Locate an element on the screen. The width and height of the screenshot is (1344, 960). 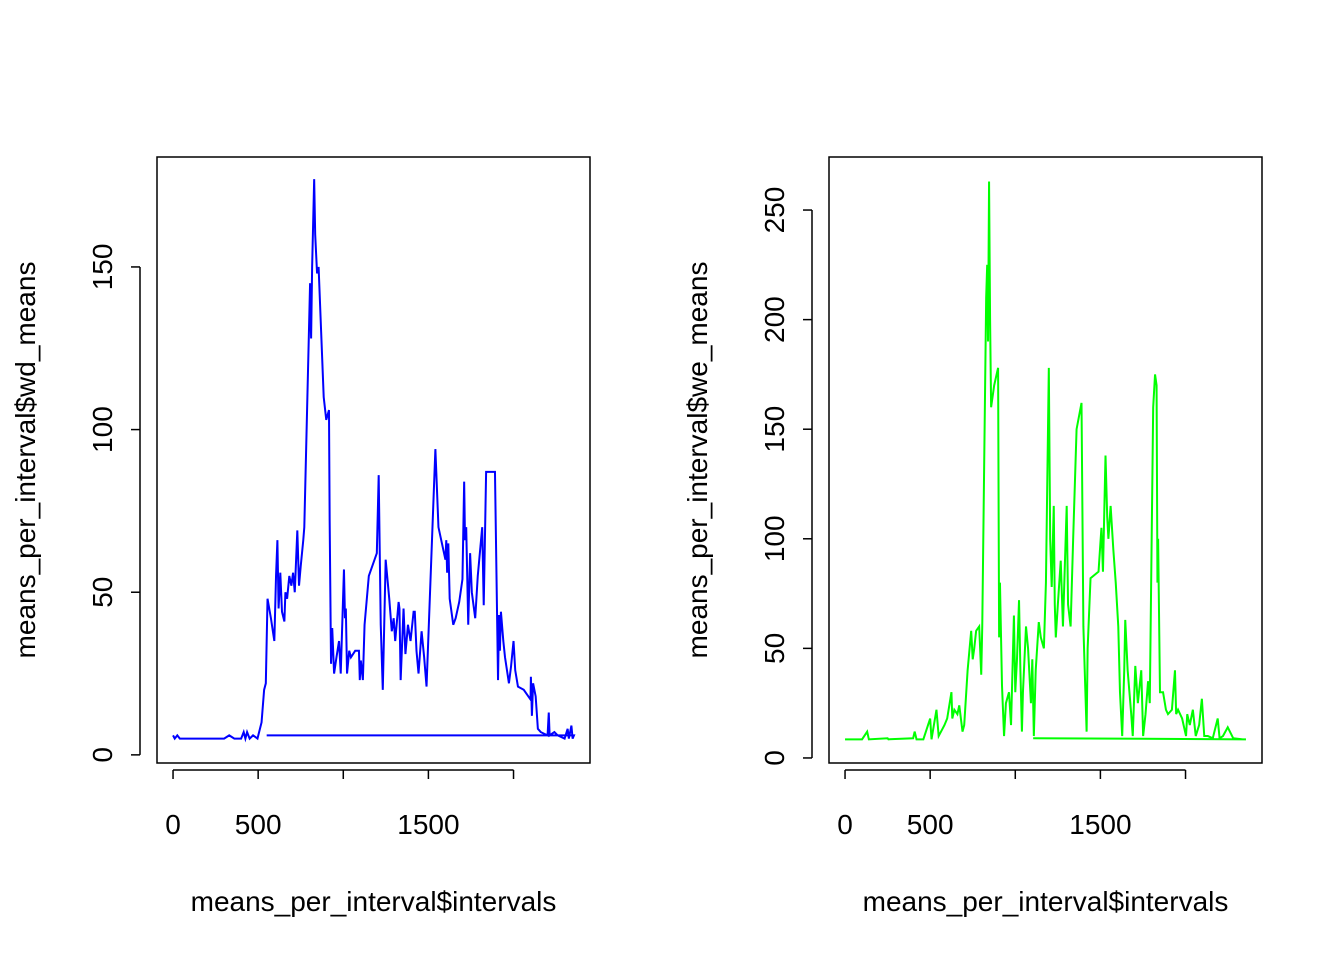
y-axis-title: means_per_interval$wd_means is located at coordinates (25, 460).